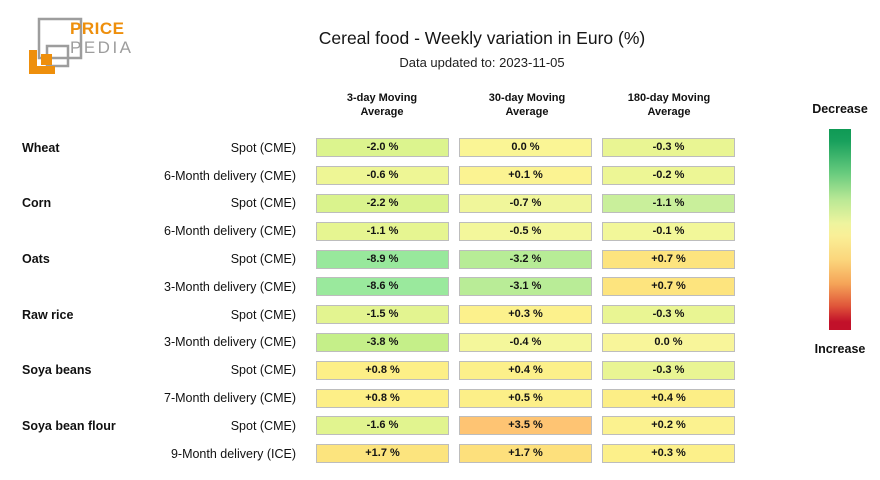 The width and height of the screenshot is (880, 480). I want to click on legend-decrease-label: Decrease, so click(840, 109).